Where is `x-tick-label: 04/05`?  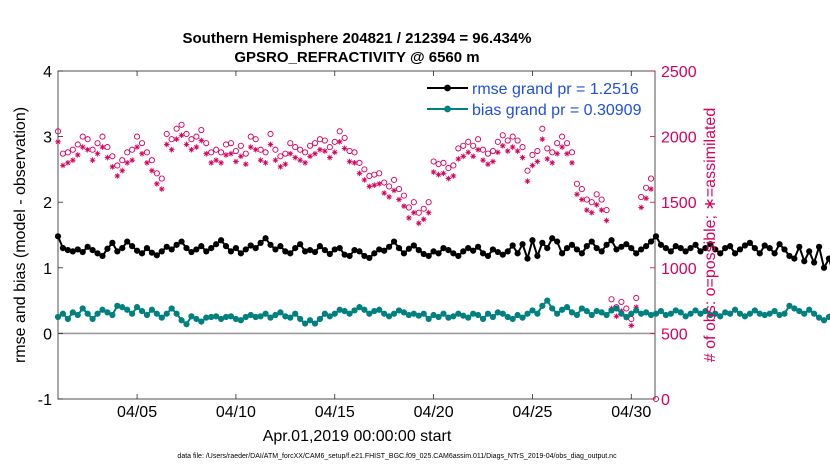
x-tick-label: 04/05 is located at coordinates (137, 412).